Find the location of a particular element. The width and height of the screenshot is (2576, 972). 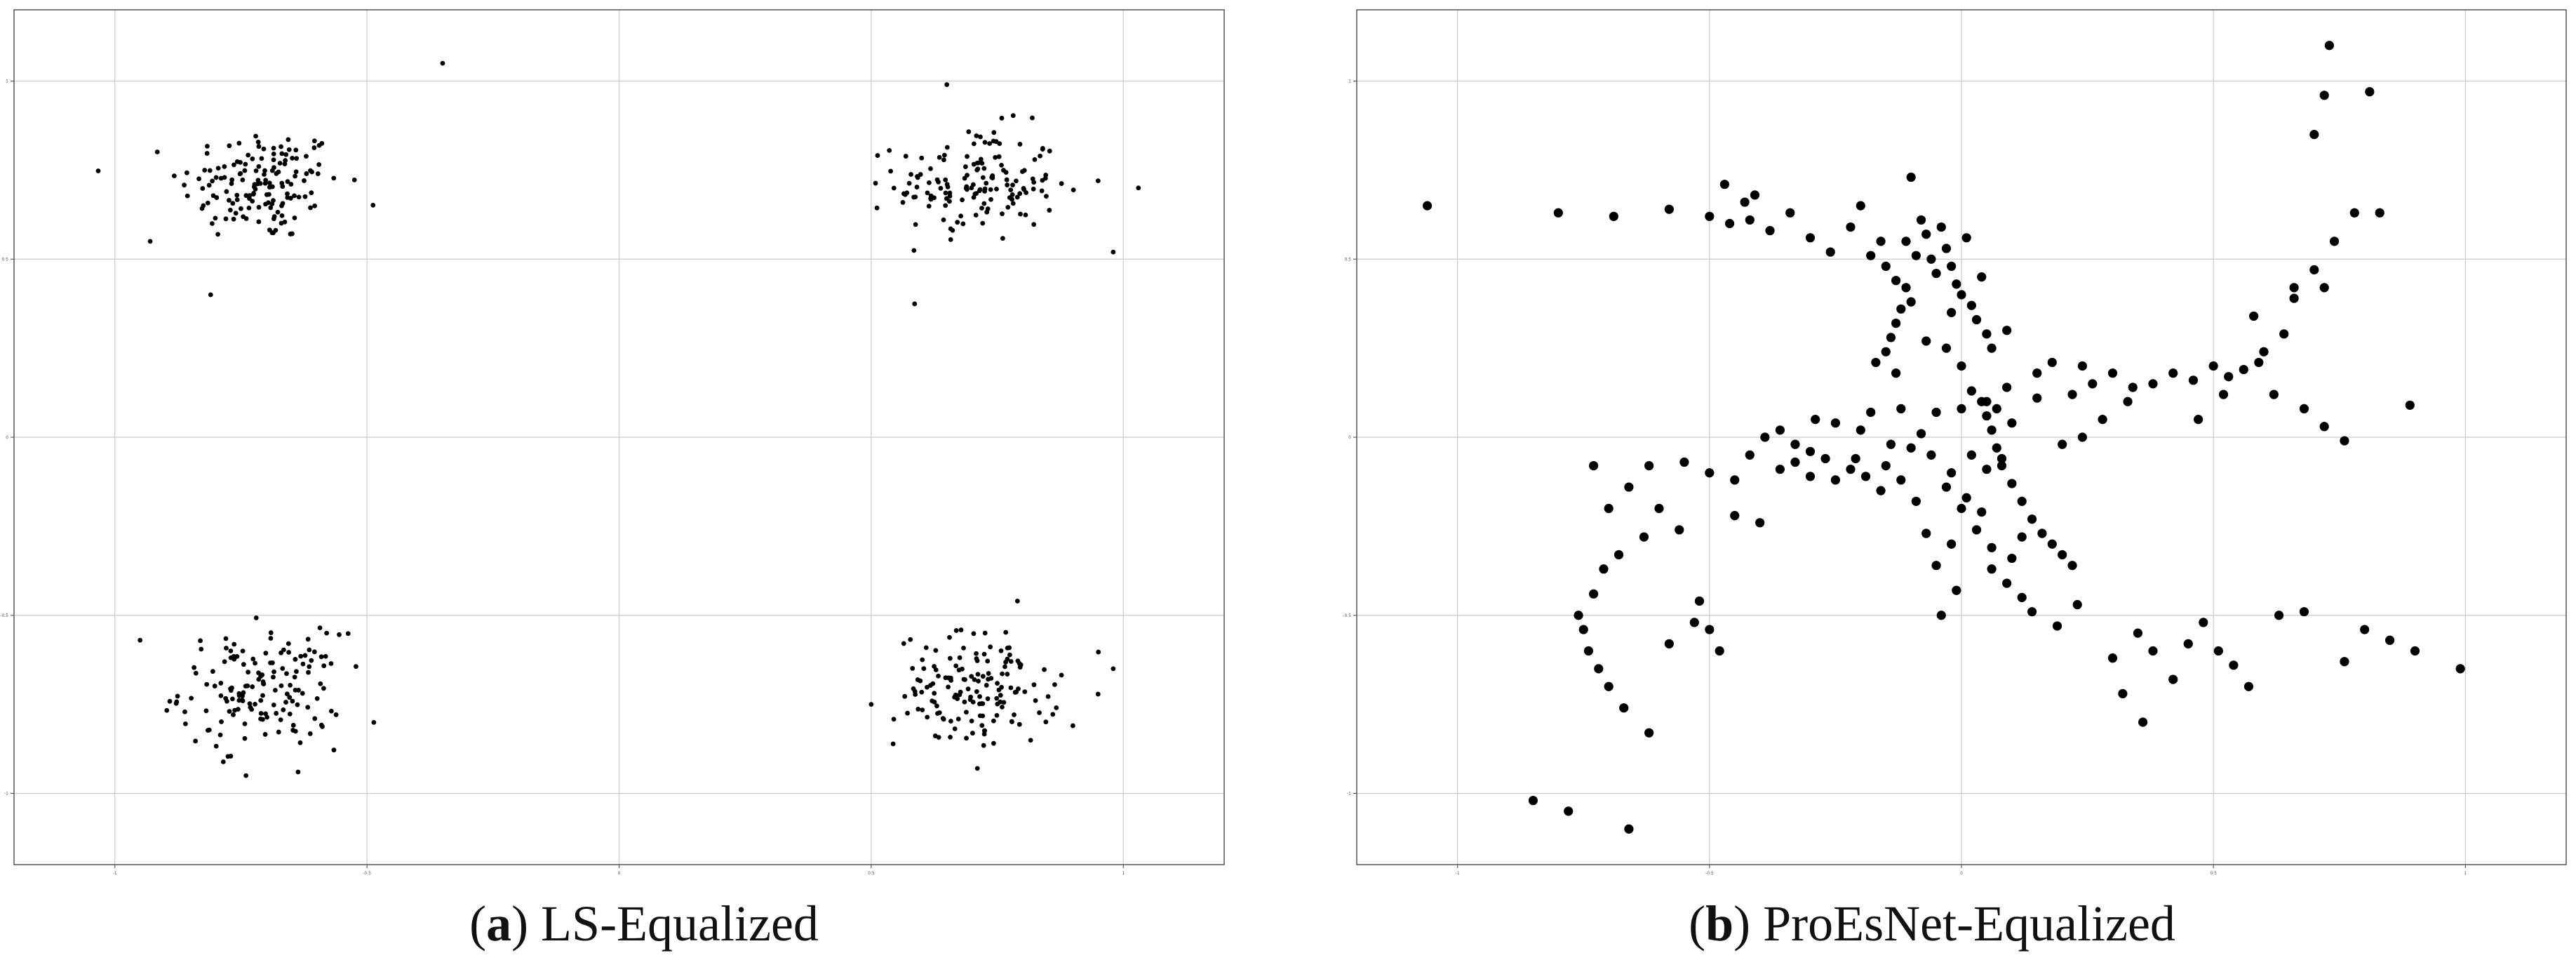

y-tick-label-a-2: 0 is located at coordinates (7, 438).